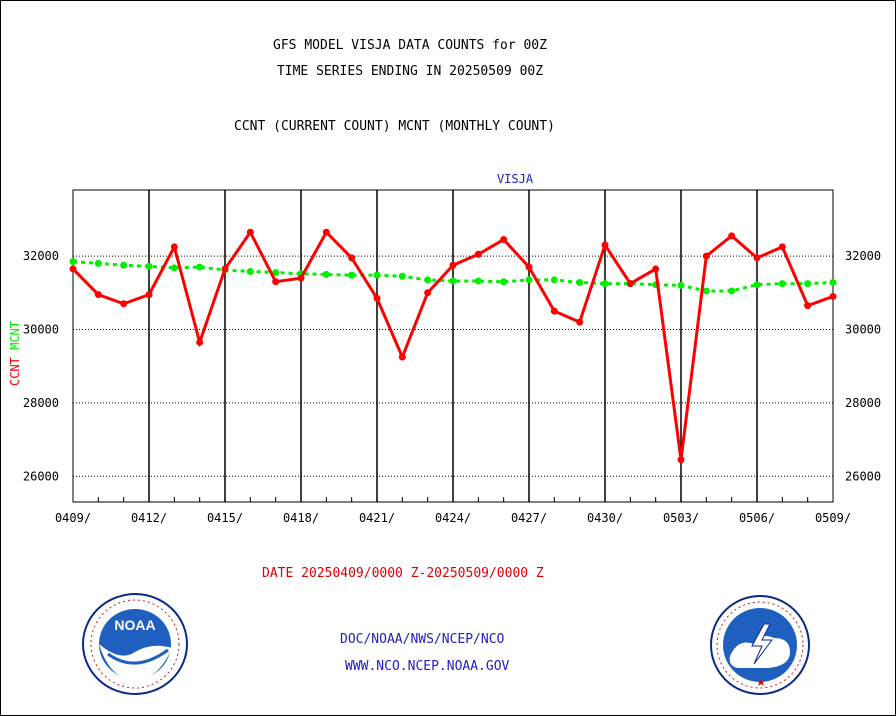 Image resolution: width=896 pixels, height=716 pixels. Describe the element at coordinates (863, 256) in the screenshot. I see `y-tick-label-right: 32000` at that location.